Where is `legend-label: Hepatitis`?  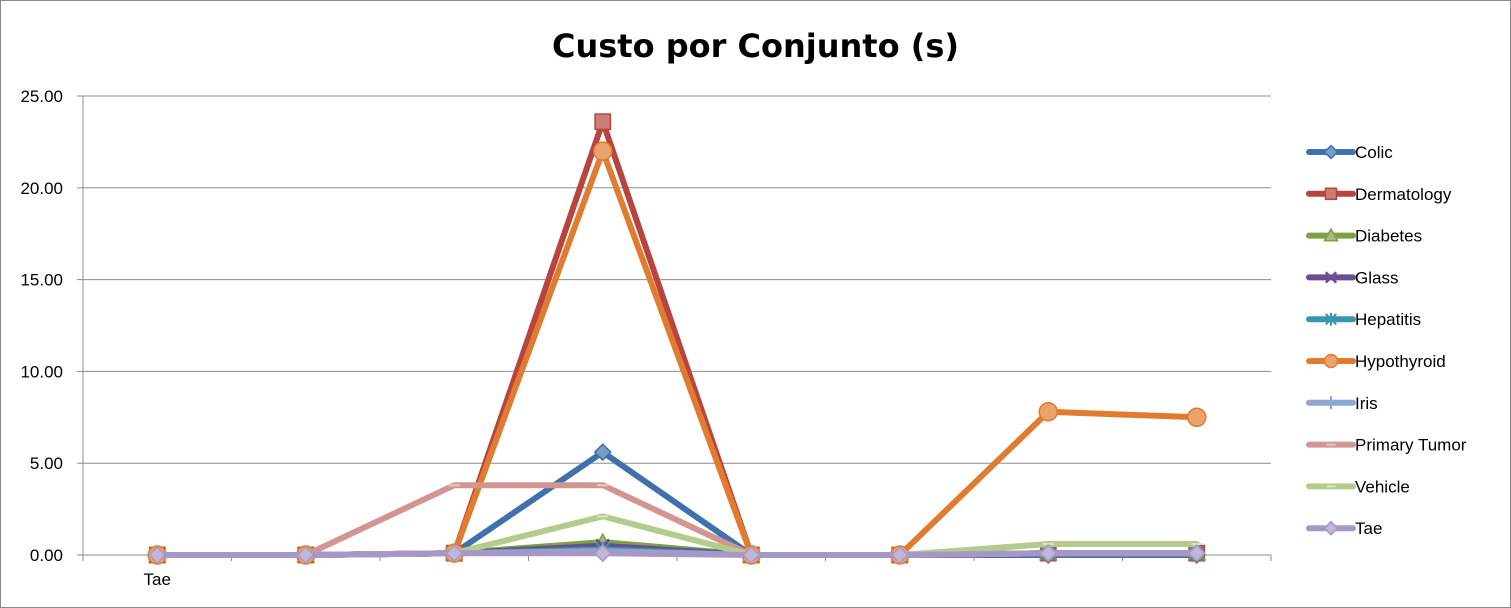 legend-label: Hepatitis is located at coordinates (1388, 319).